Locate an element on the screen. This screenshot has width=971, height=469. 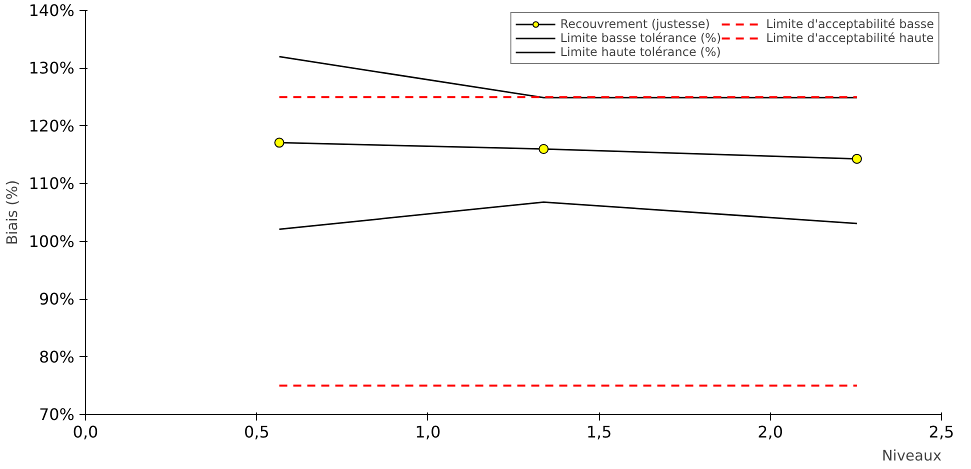
y-tick-label: 70% is located at coordinates (56, 414).